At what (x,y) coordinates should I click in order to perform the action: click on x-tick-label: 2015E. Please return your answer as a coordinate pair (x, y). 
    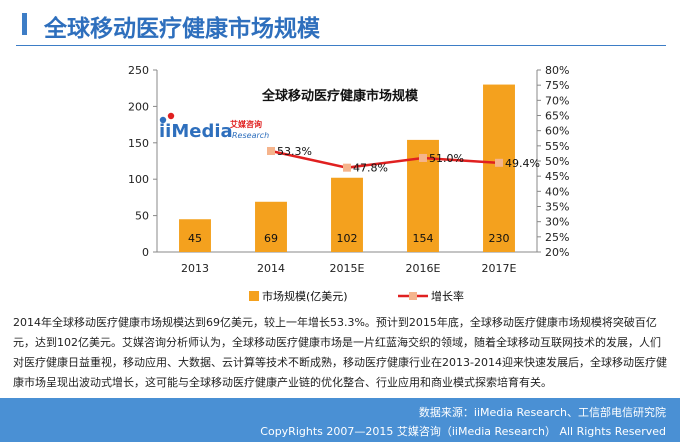
    Looking at the image, I should click on (347, 268).